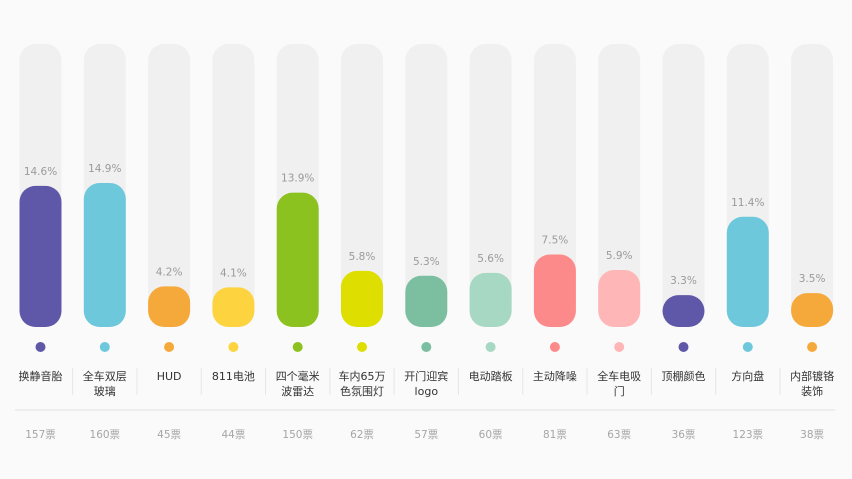  Describe the element at coordinates (684, 376) in the screenshot. I see `category-label: 顶棚颜色` at that location.